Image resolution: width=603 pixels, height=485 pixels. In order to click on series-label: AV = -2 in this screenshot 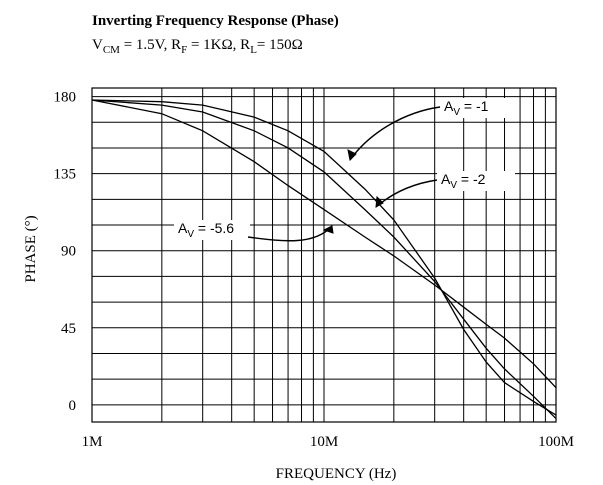, I will do `click(463, 181)`.